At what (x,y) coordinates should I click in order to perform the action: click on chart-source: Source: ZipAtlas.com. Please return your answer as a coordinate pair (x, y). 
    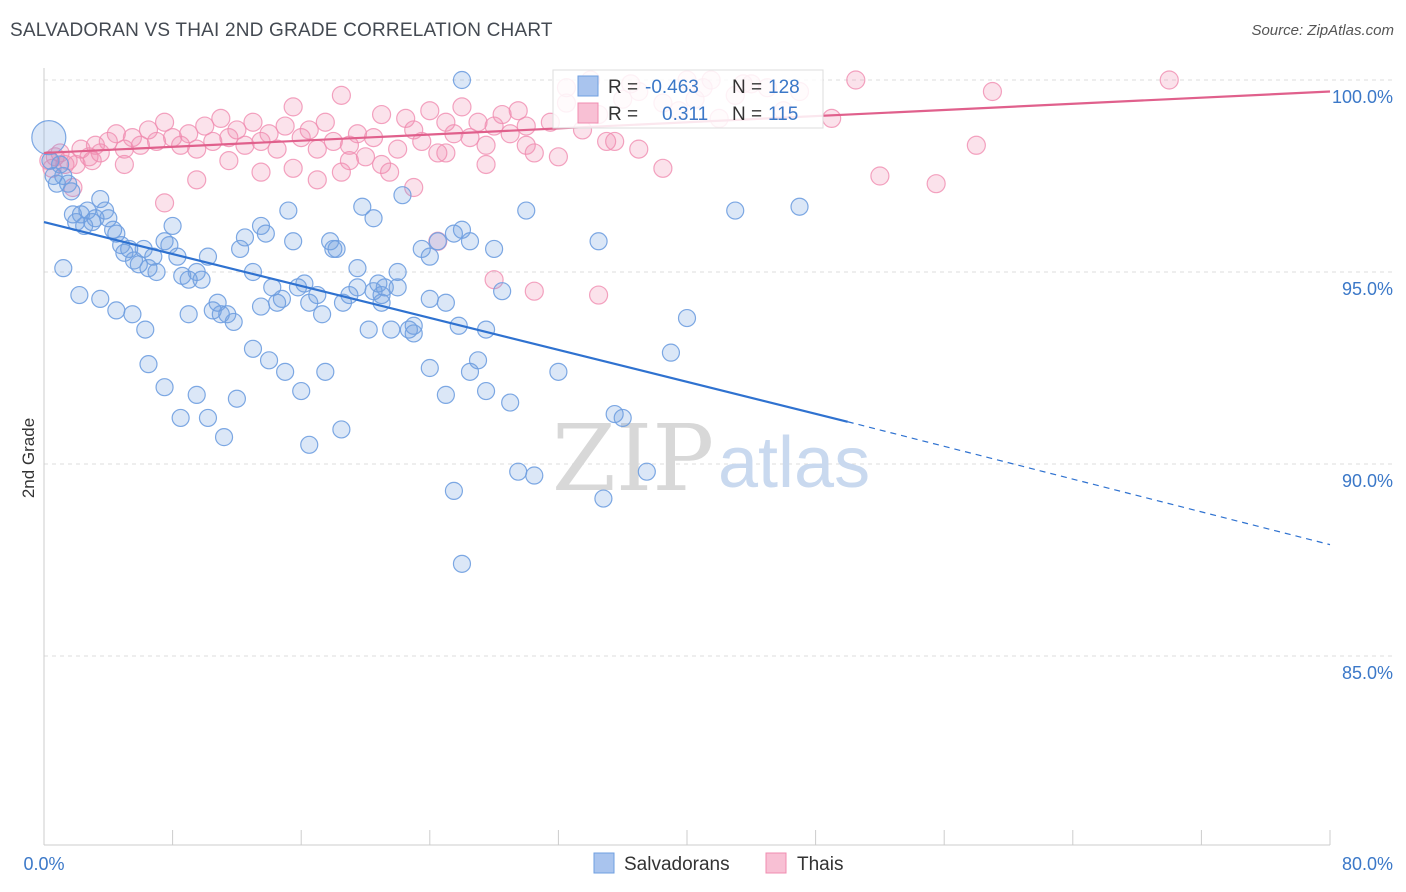
    Looking at the image, I should click on (1322, 30).